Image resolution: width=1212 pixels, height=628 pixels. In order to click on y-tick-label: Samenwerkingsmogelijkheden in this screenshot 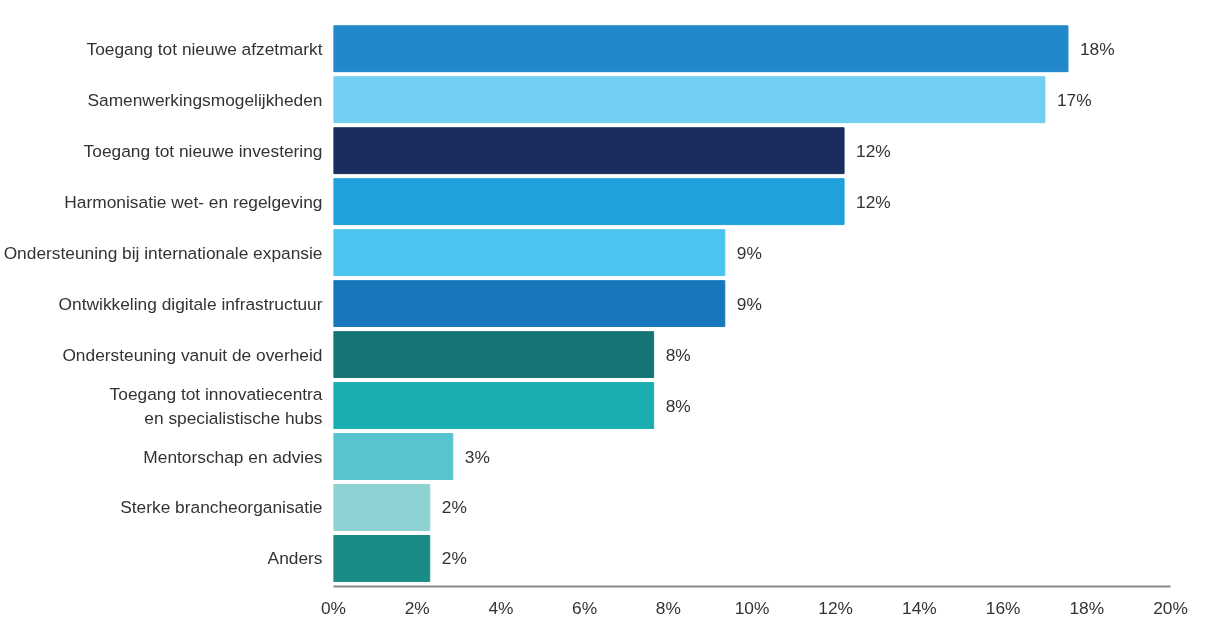, I will do `click(205, 99)`.